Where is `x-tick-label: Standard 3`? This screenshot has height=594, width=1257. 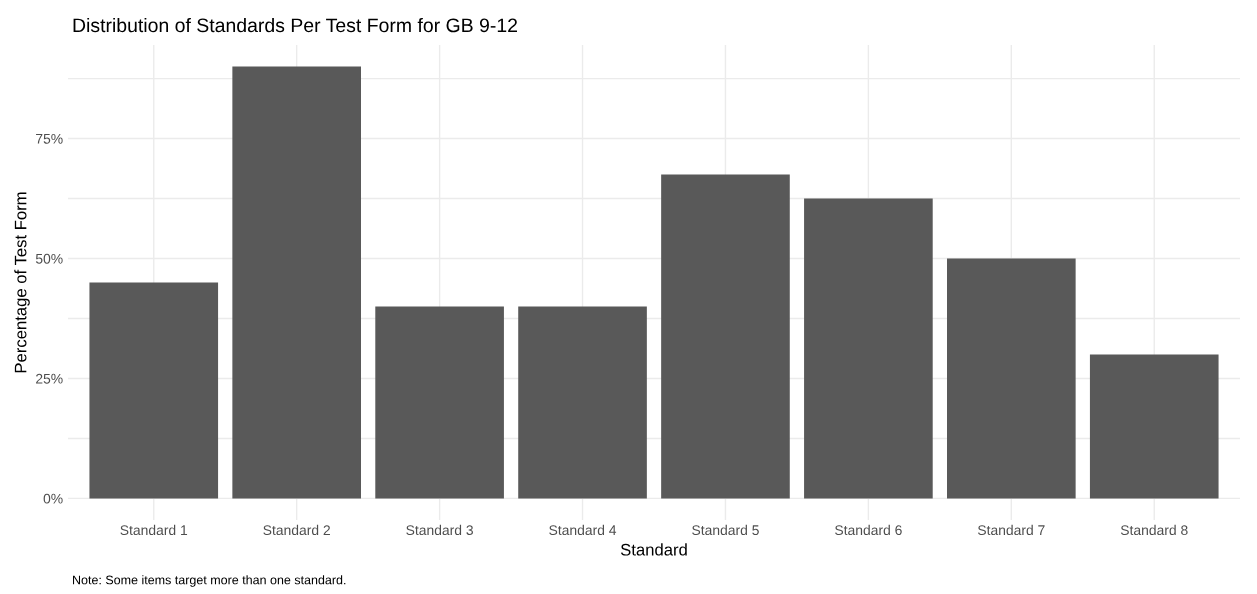
x-tick-label: Standard 3 is located at coordinates (439, 530).